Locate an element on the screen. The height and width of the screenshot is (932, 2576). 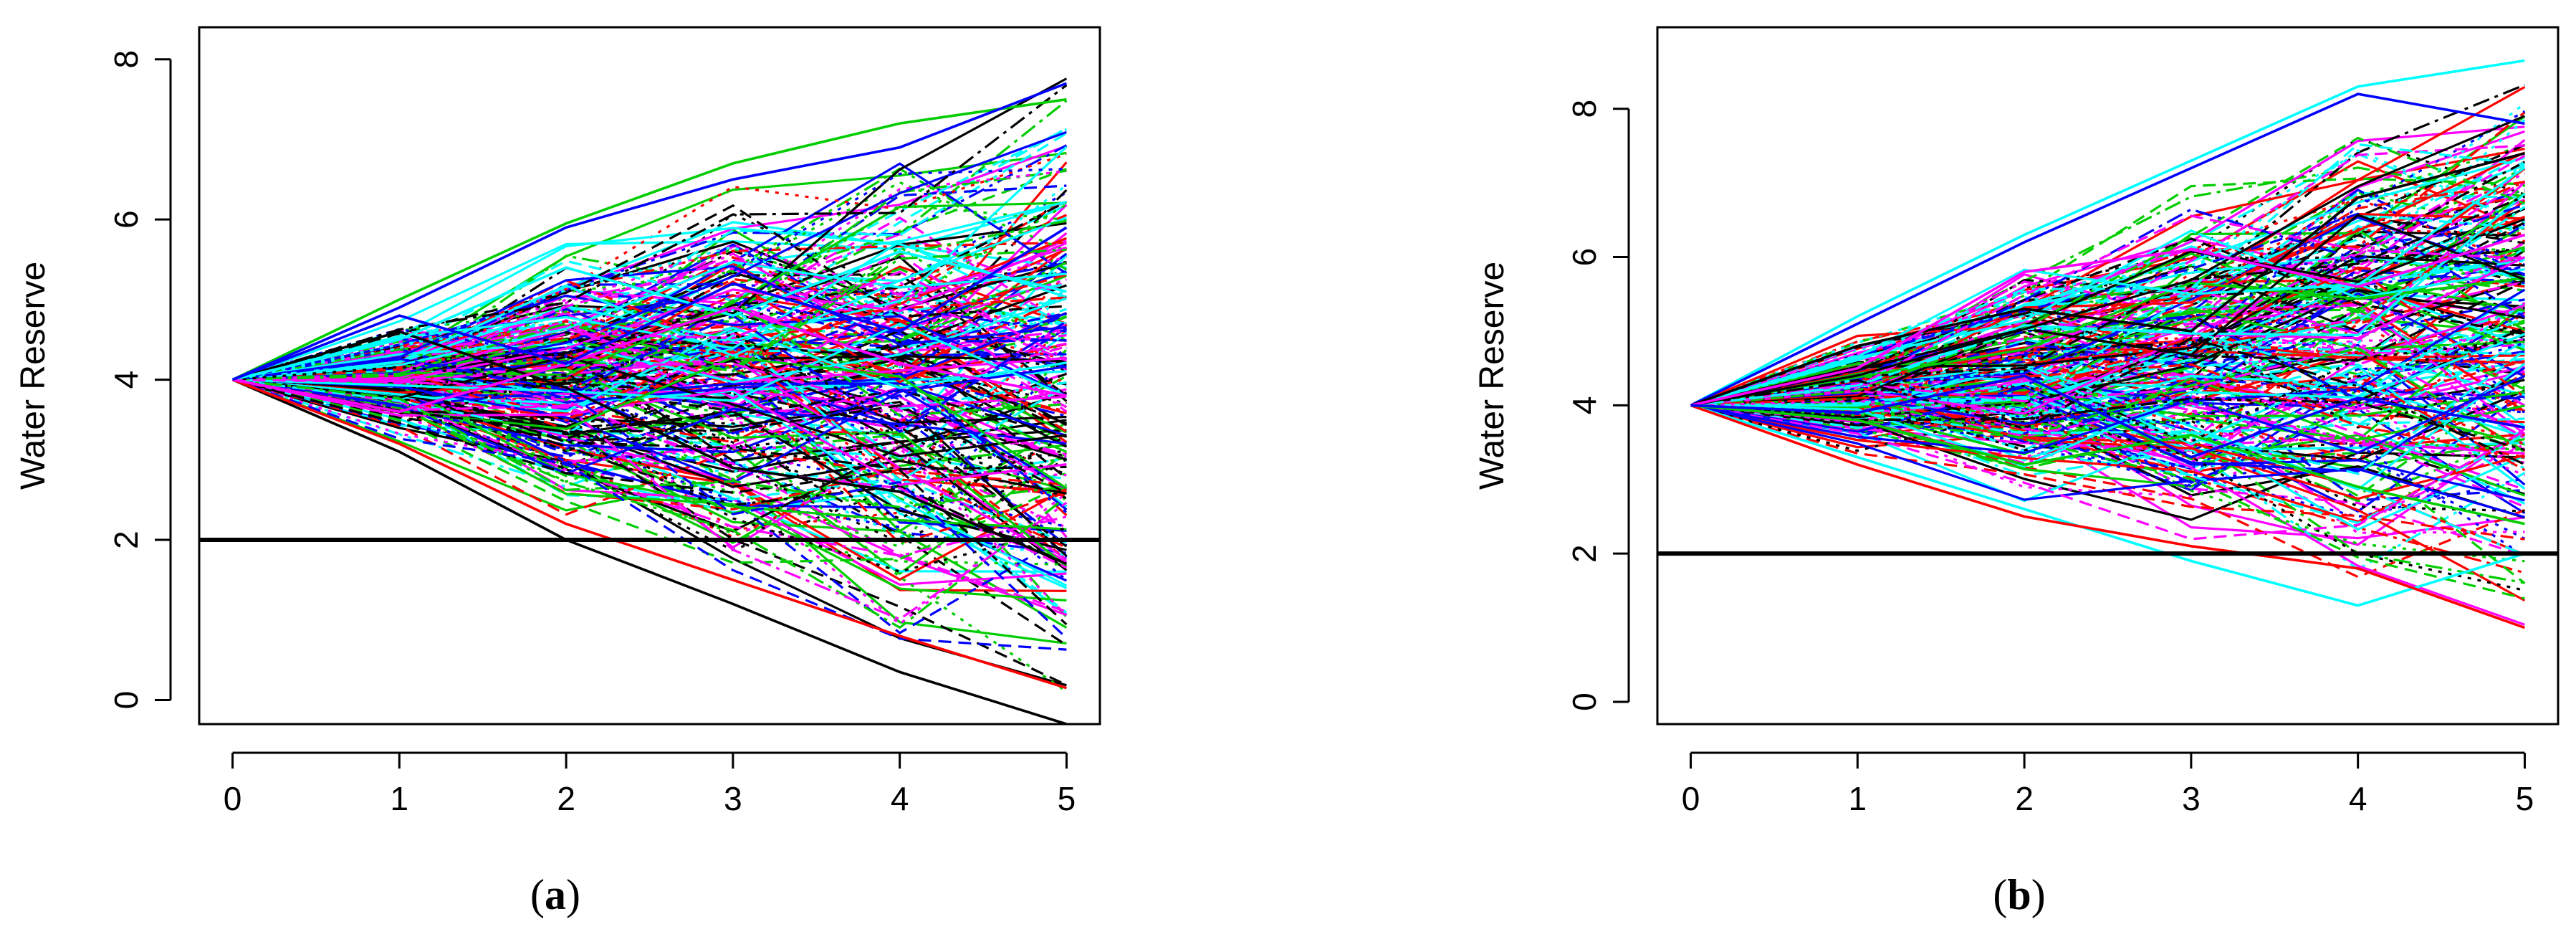
x-tick-label: 3 is located at coordinates (2191, 798).